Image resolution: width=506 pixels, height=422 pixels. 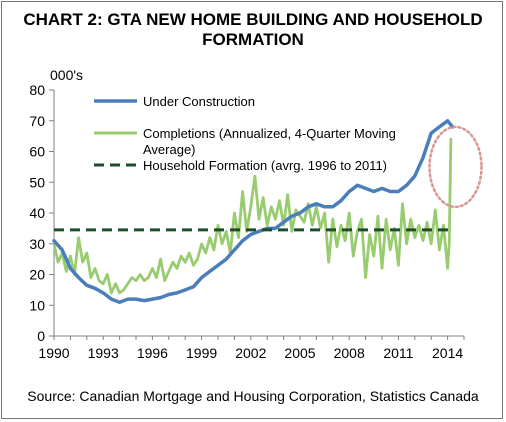 What do you see at coordinates (250, 353) in the screenshot?
I see `x-tick-label: 2002` at bounding box center [250, 353].